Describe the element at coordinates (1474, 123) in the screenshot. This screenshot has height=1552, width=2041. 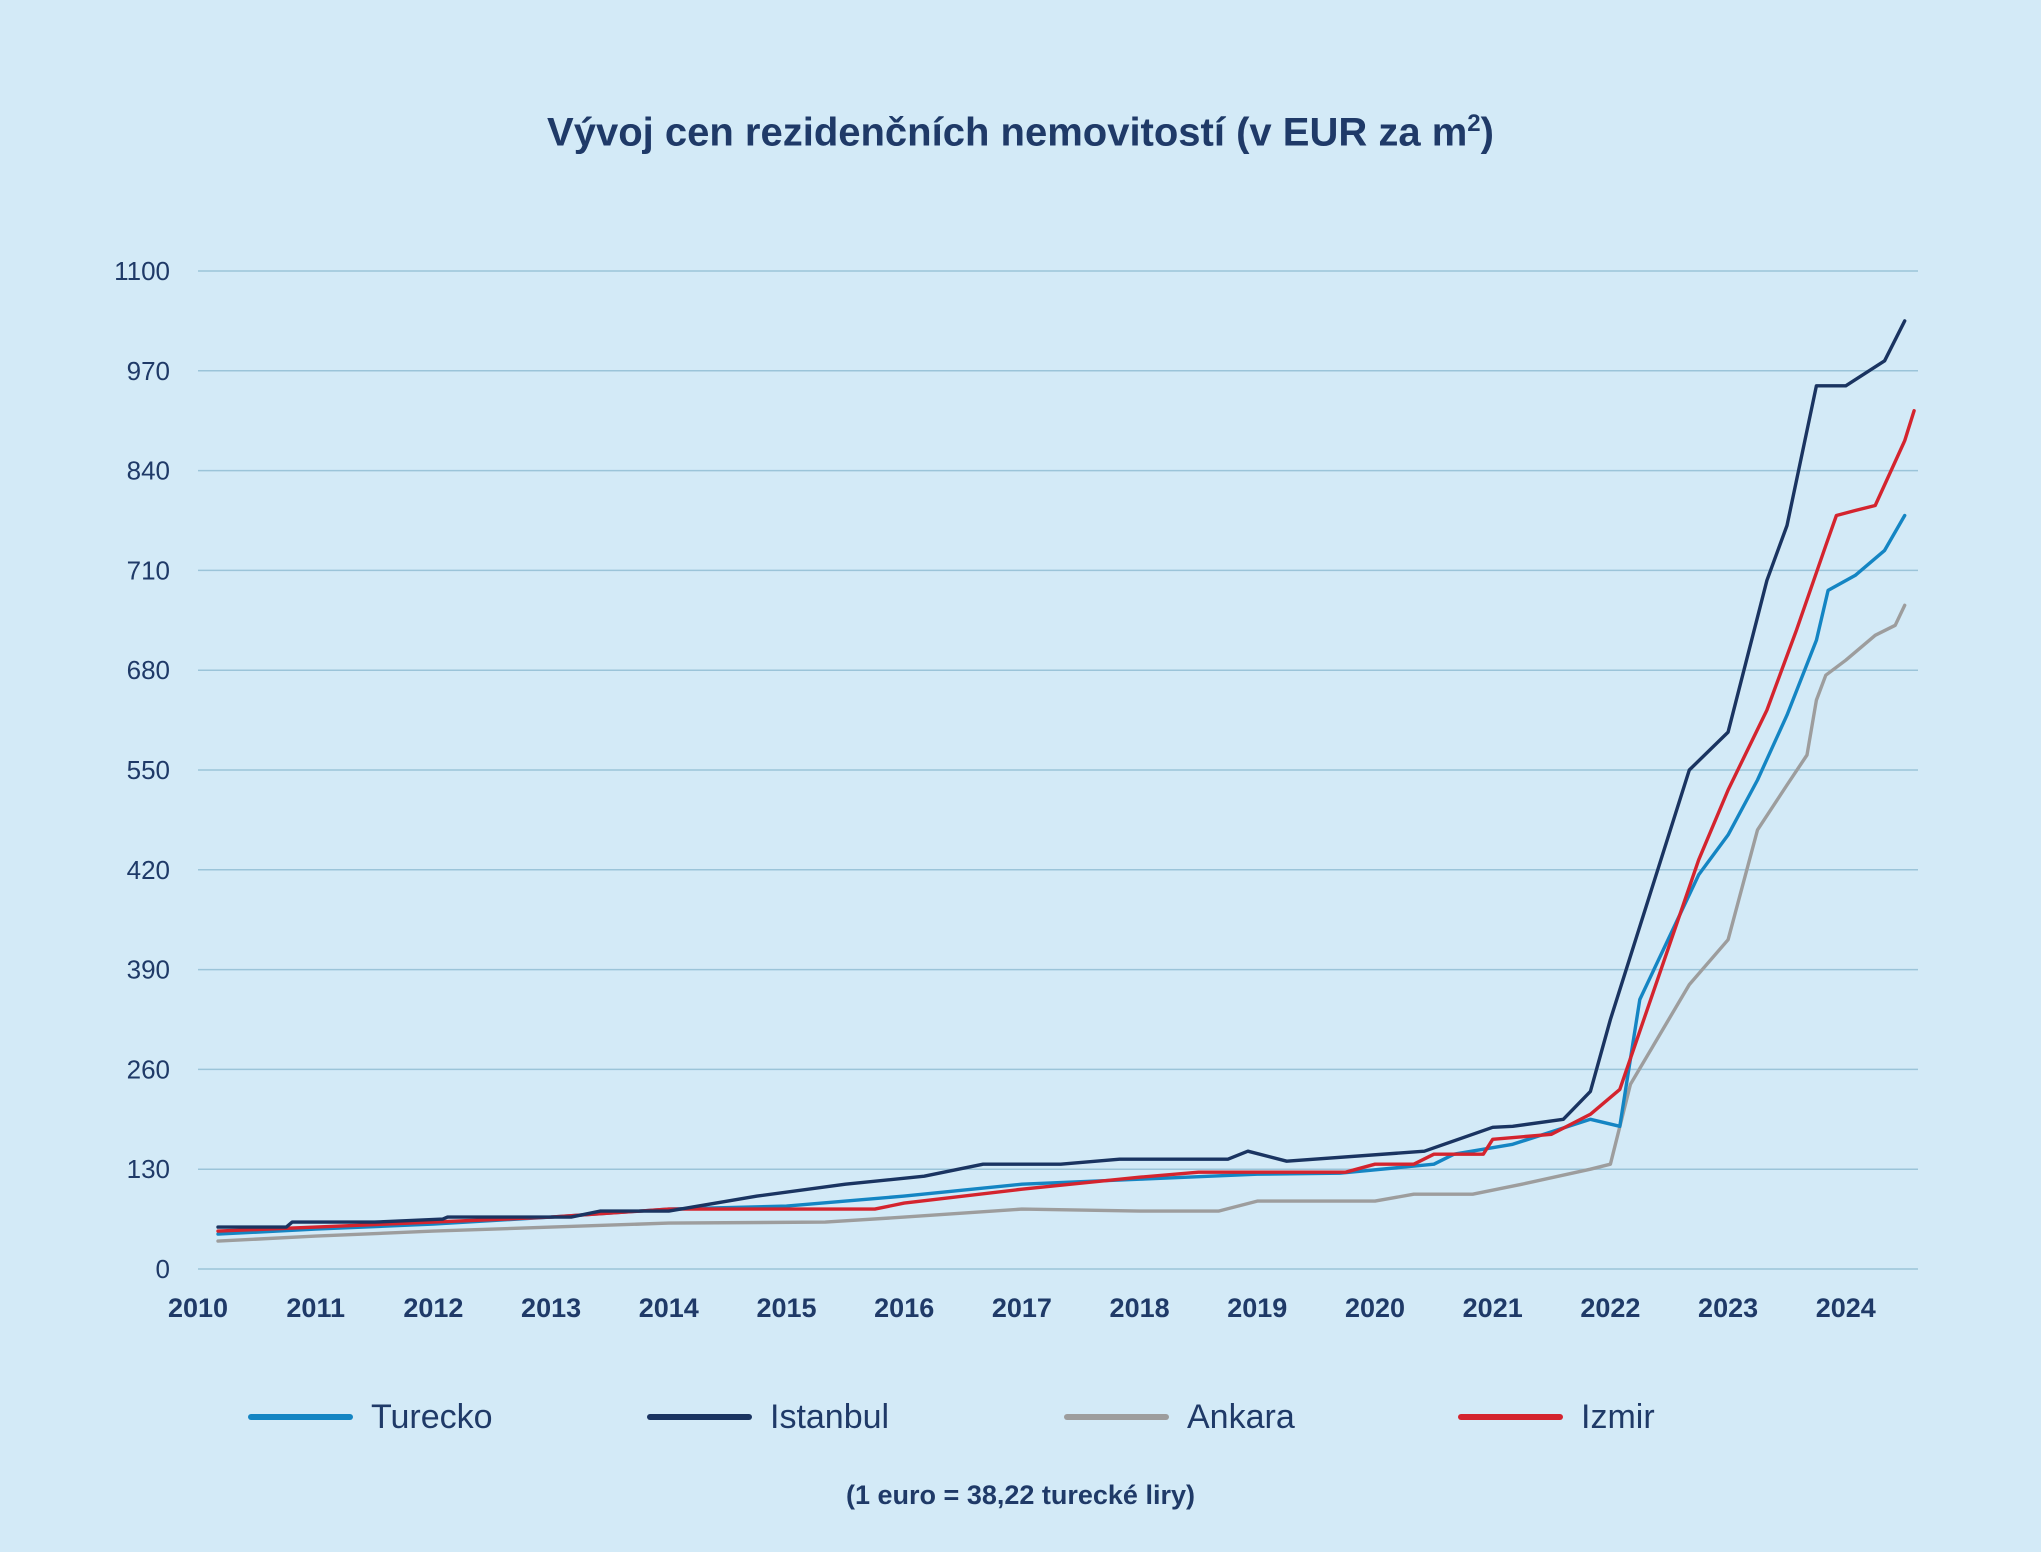
I see `chart-title-superscript: 2` at that location.